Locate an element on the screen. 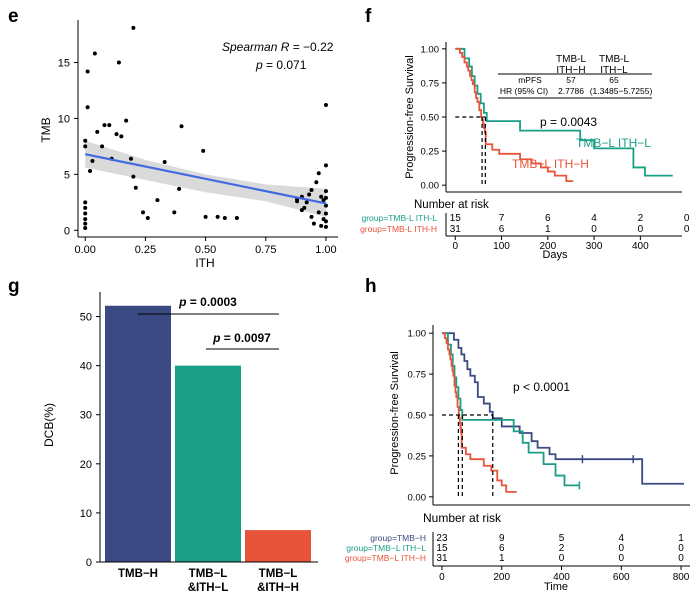 This screenshot has width=700, height=610. f-table-row1-v2: 65 is located at coordinates (614, 80).